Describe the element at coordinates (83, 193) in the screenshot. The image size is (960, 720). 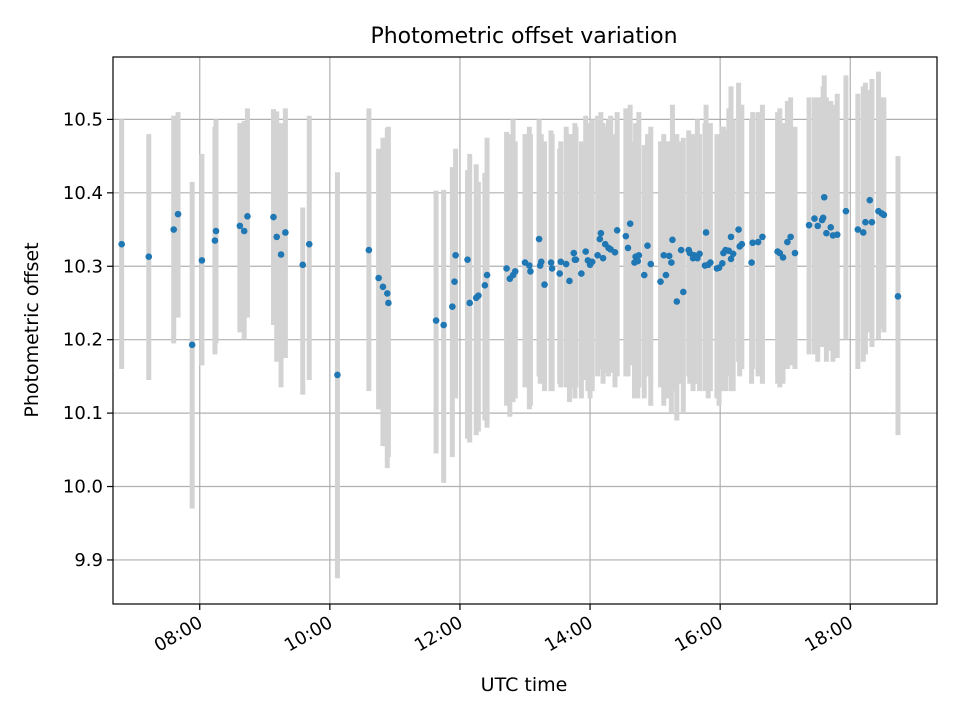
I see `y-tick-label: 10.4` at that location.